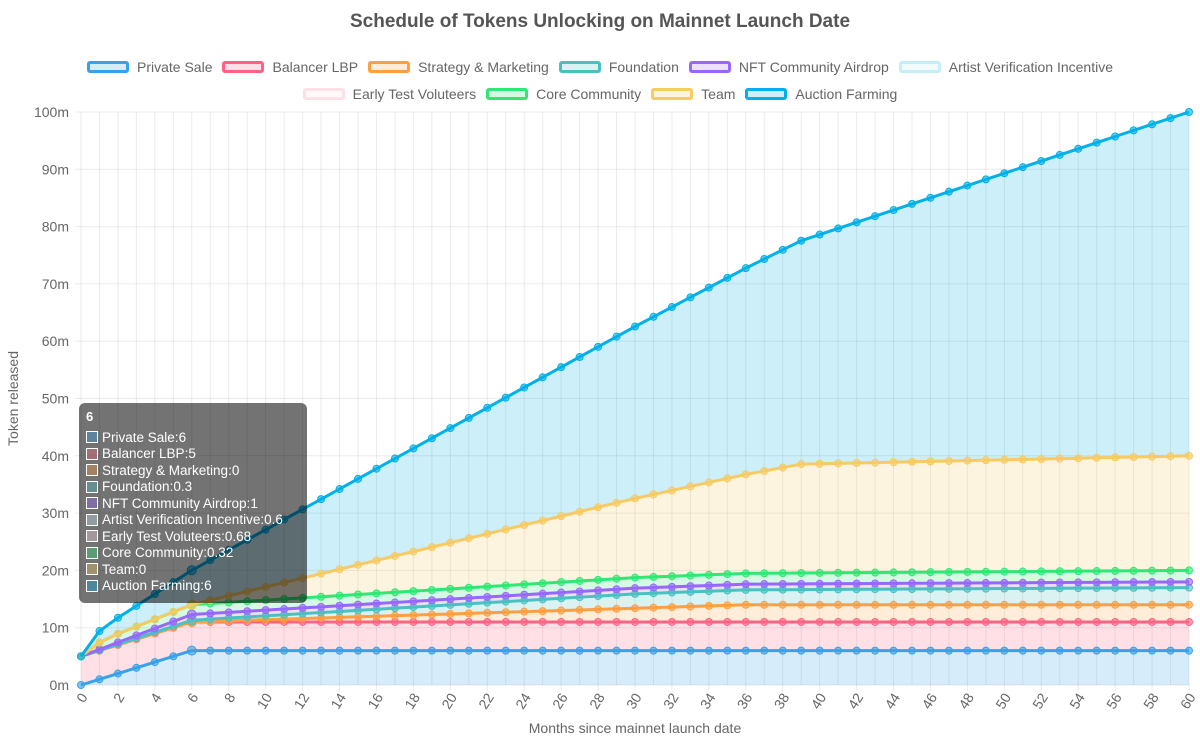 This screenshot has width=1200, height=742. I want to click on tooltip-item-balancer-lbp: Balancer LBP: 5, so click(193, 454).